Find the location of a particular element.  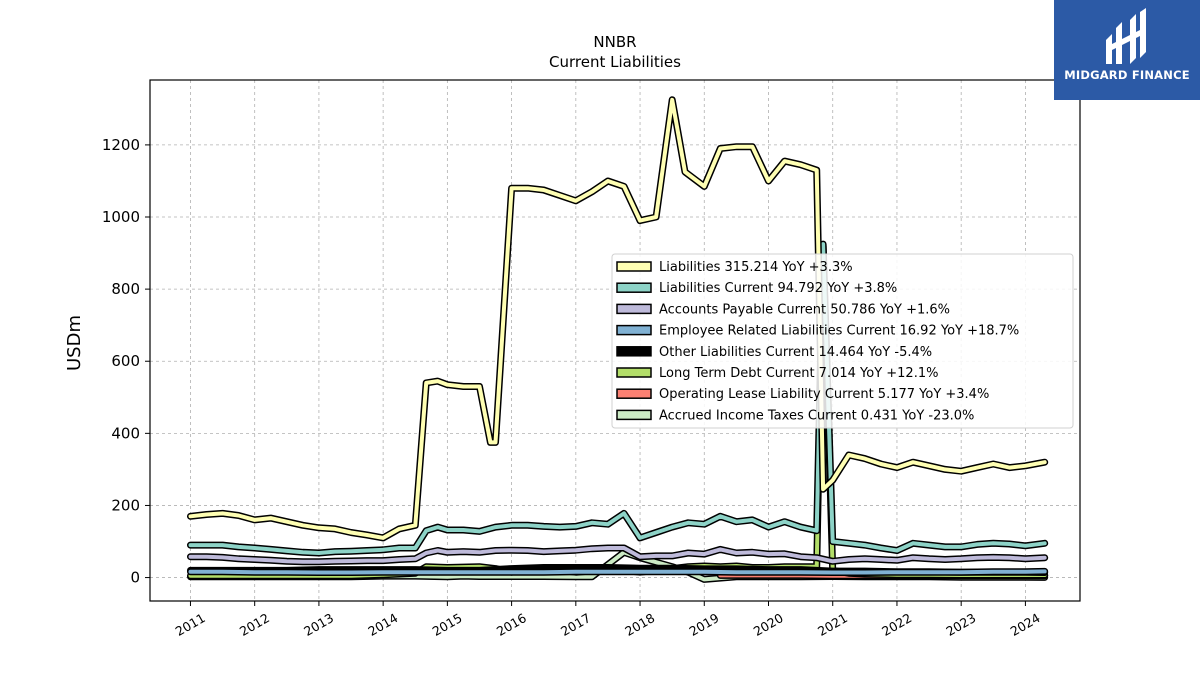

x-tick-label: 2020 is located at coordinates (768, 624).